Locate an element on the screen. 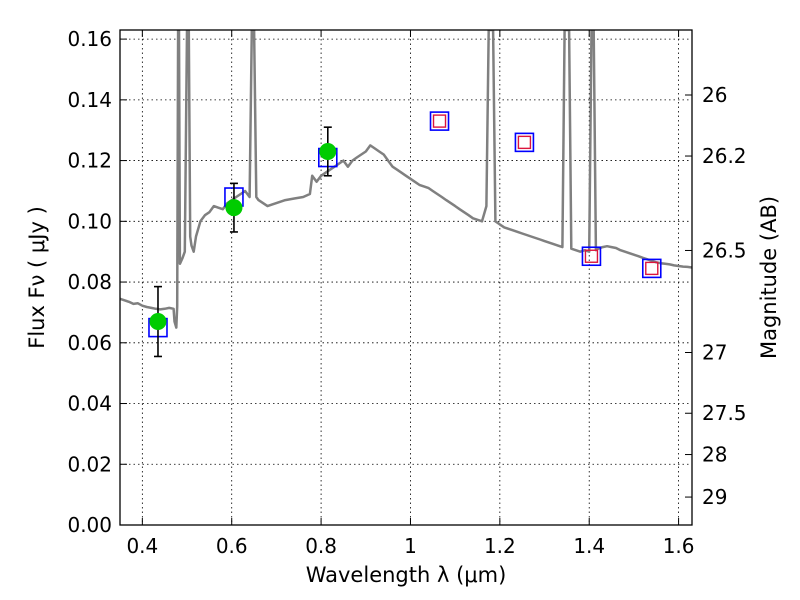 The width and height of the screenshot is (800, 600). x-tick-label: 1.2 is located at coordinates (500, 546).